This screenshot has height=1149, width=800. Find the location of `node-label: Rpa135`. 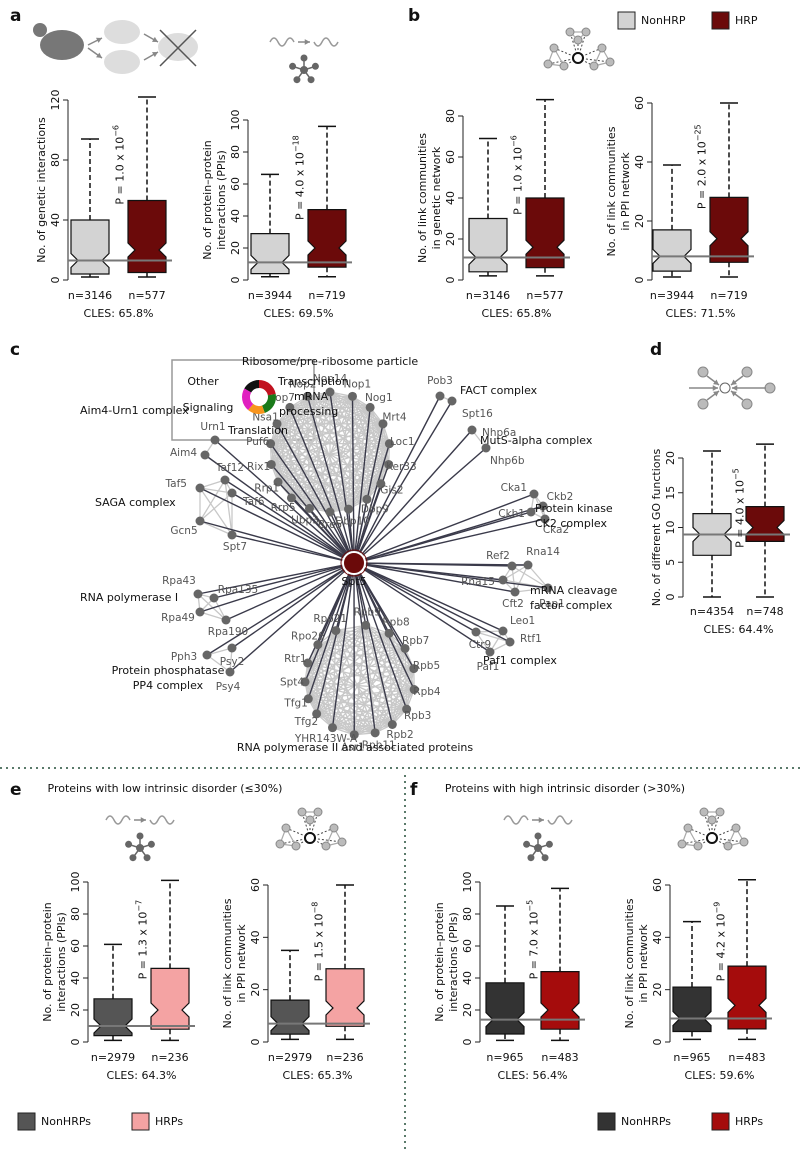

node-label: Rpa135 is located at coordinates (238, 590).